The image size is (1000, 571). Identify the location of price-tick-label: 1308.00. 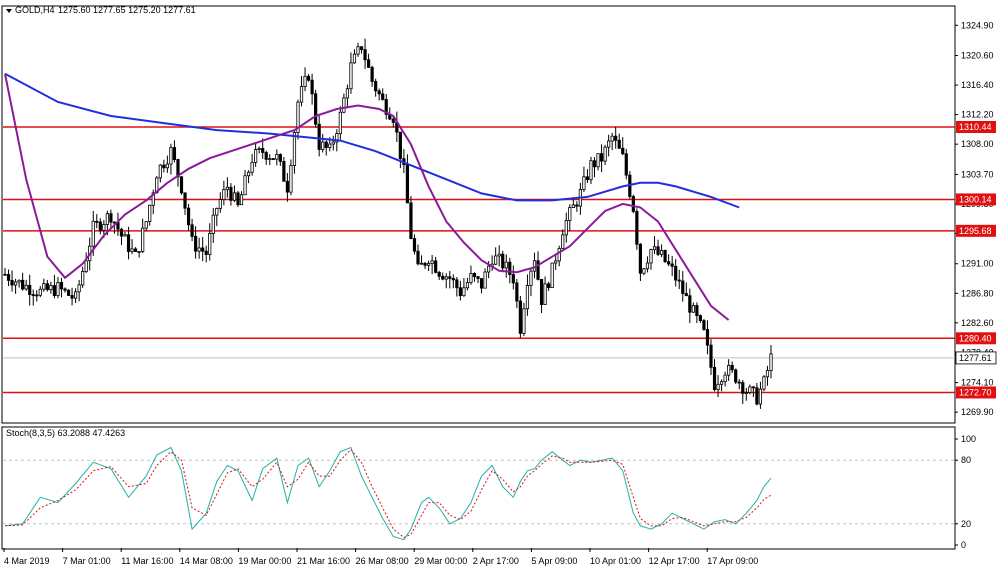
(977, 144).